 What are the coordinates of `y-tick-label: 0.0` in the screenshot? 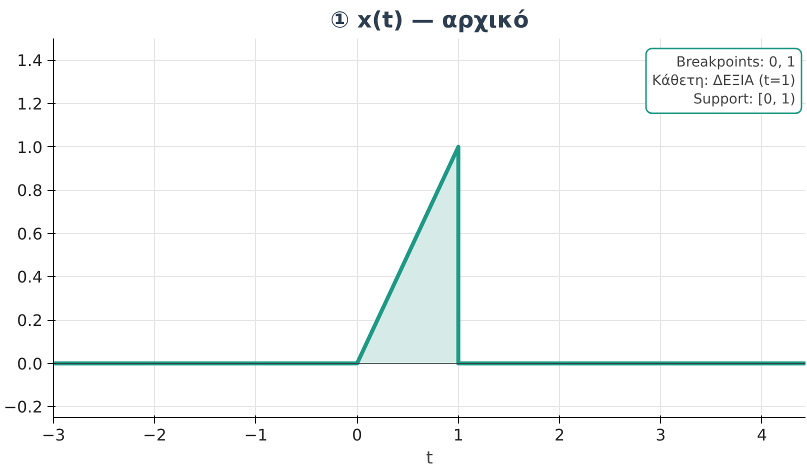 It's located at (30, 364).